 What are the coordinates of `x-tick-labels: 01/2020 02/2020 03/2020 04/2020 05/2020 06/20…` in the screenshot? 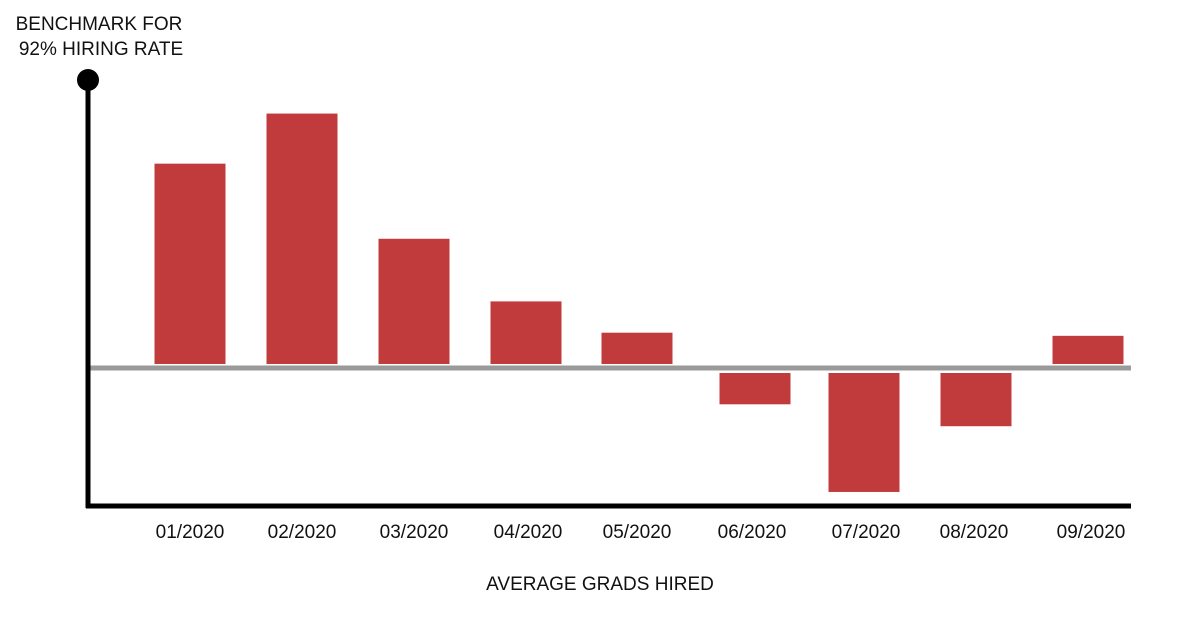 It's located at (641, 532).